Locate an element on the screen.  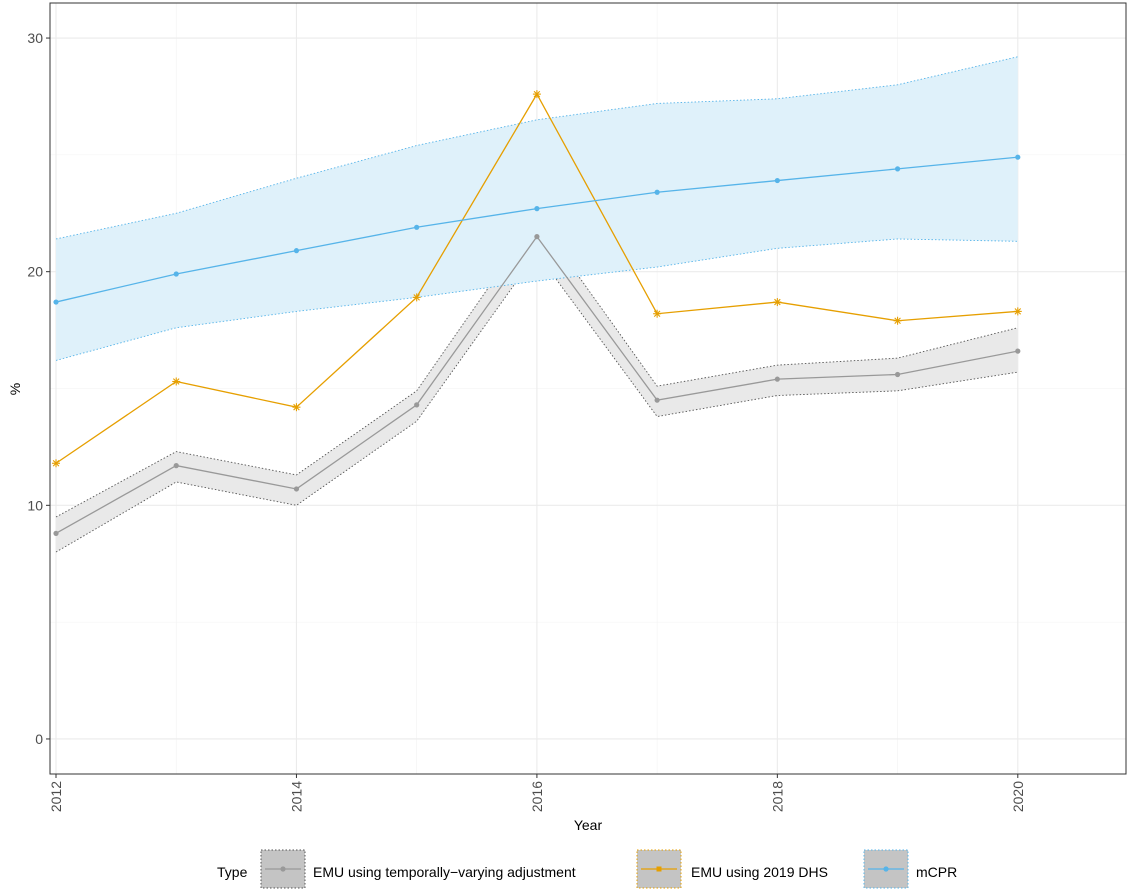
legend-title: Type is located at coordinates (232, 872).